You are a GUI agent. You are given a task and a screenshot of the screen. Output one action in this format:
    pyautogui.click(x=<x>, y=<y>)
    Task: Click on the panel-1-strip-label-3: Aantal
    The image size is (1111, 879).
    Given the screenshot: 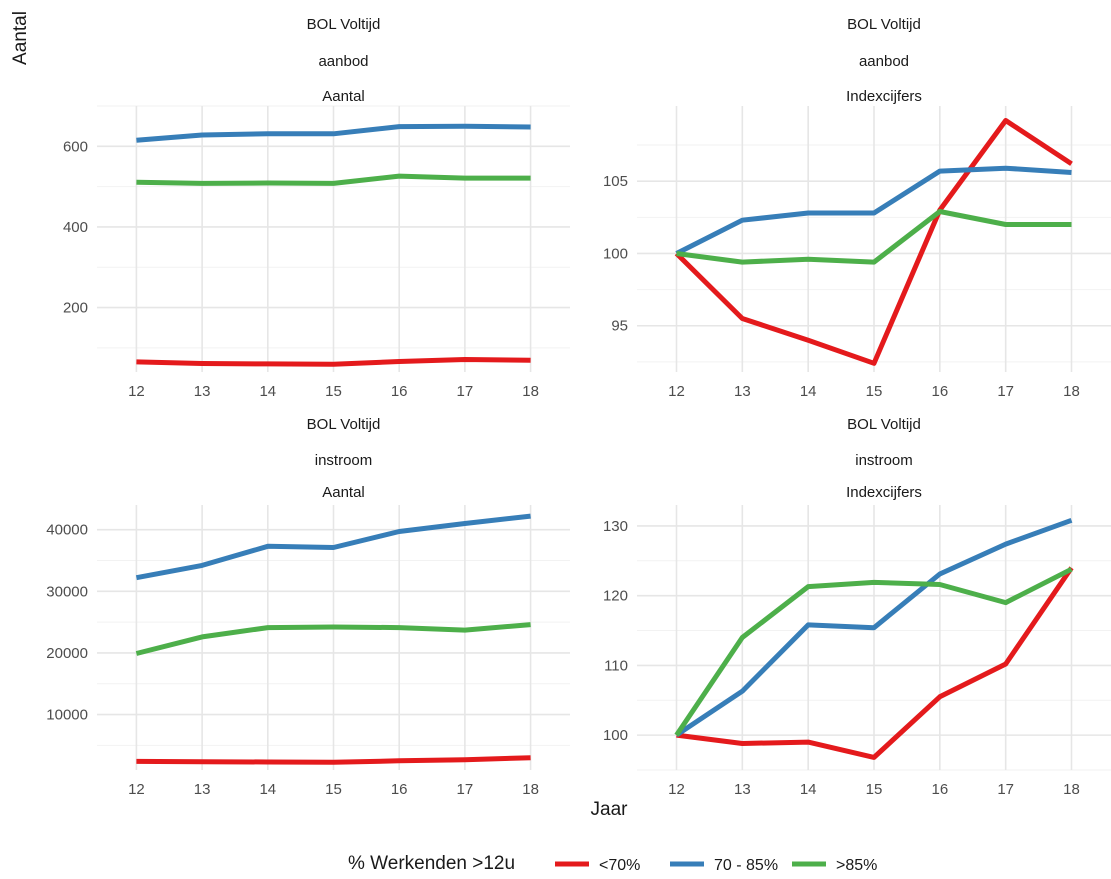 What is the action you would take?
    pyautogui.click(x=343, y=96)
    